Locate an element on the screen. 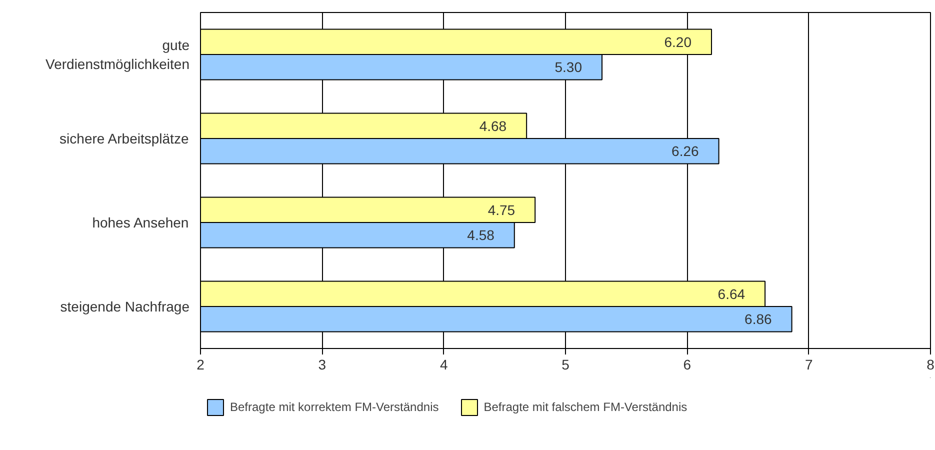  legend-label: Befragte mit falschem FM-Verständnis is located at coordinates (586, 407).